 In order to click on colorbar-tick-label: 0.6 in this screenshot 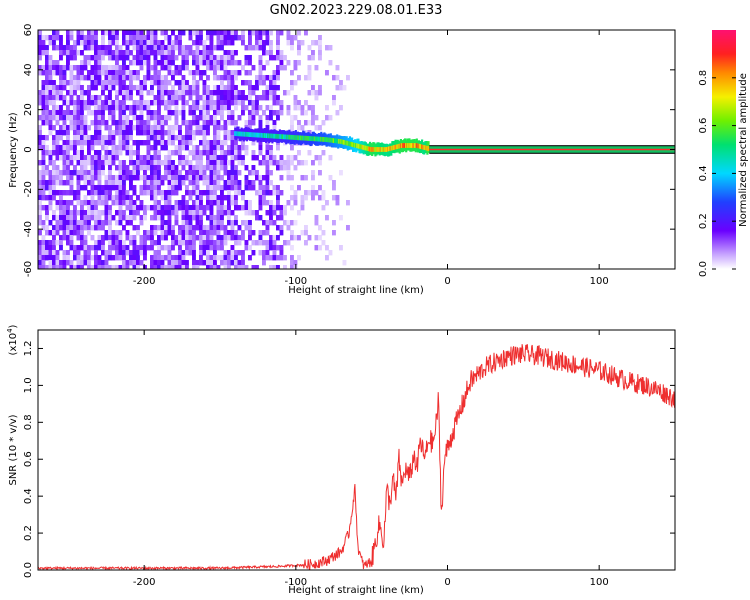, I will do `click(703, 126)`.